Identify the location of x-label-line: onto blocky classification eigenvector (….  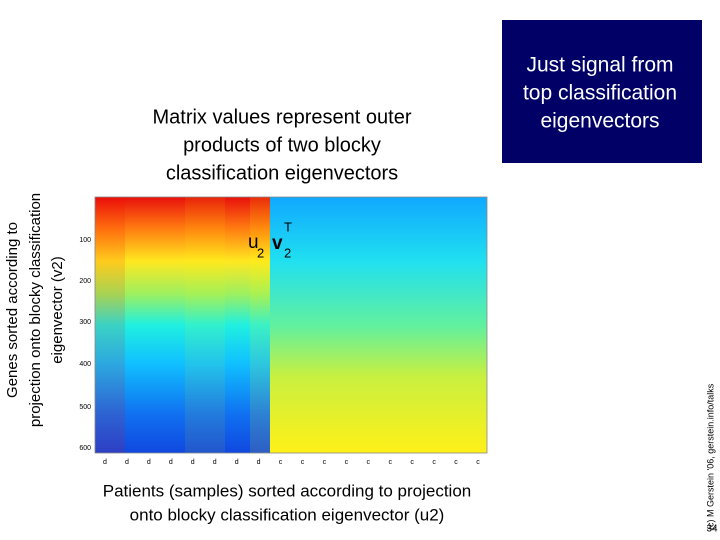
(287, 514).